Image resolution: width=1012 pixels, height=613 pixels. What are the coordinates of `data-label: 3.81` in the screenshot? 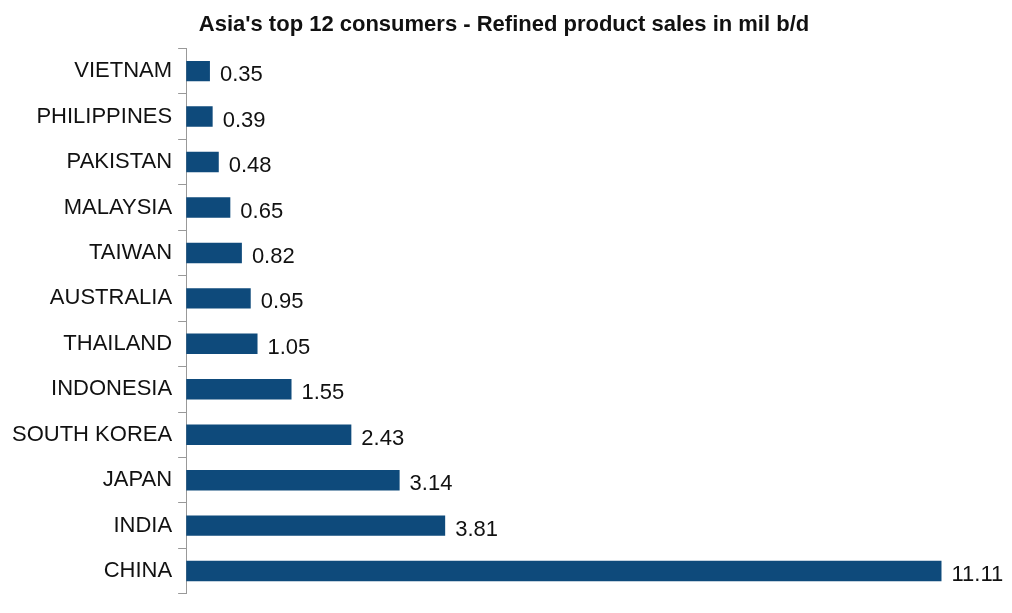 It's located at (476, 528).